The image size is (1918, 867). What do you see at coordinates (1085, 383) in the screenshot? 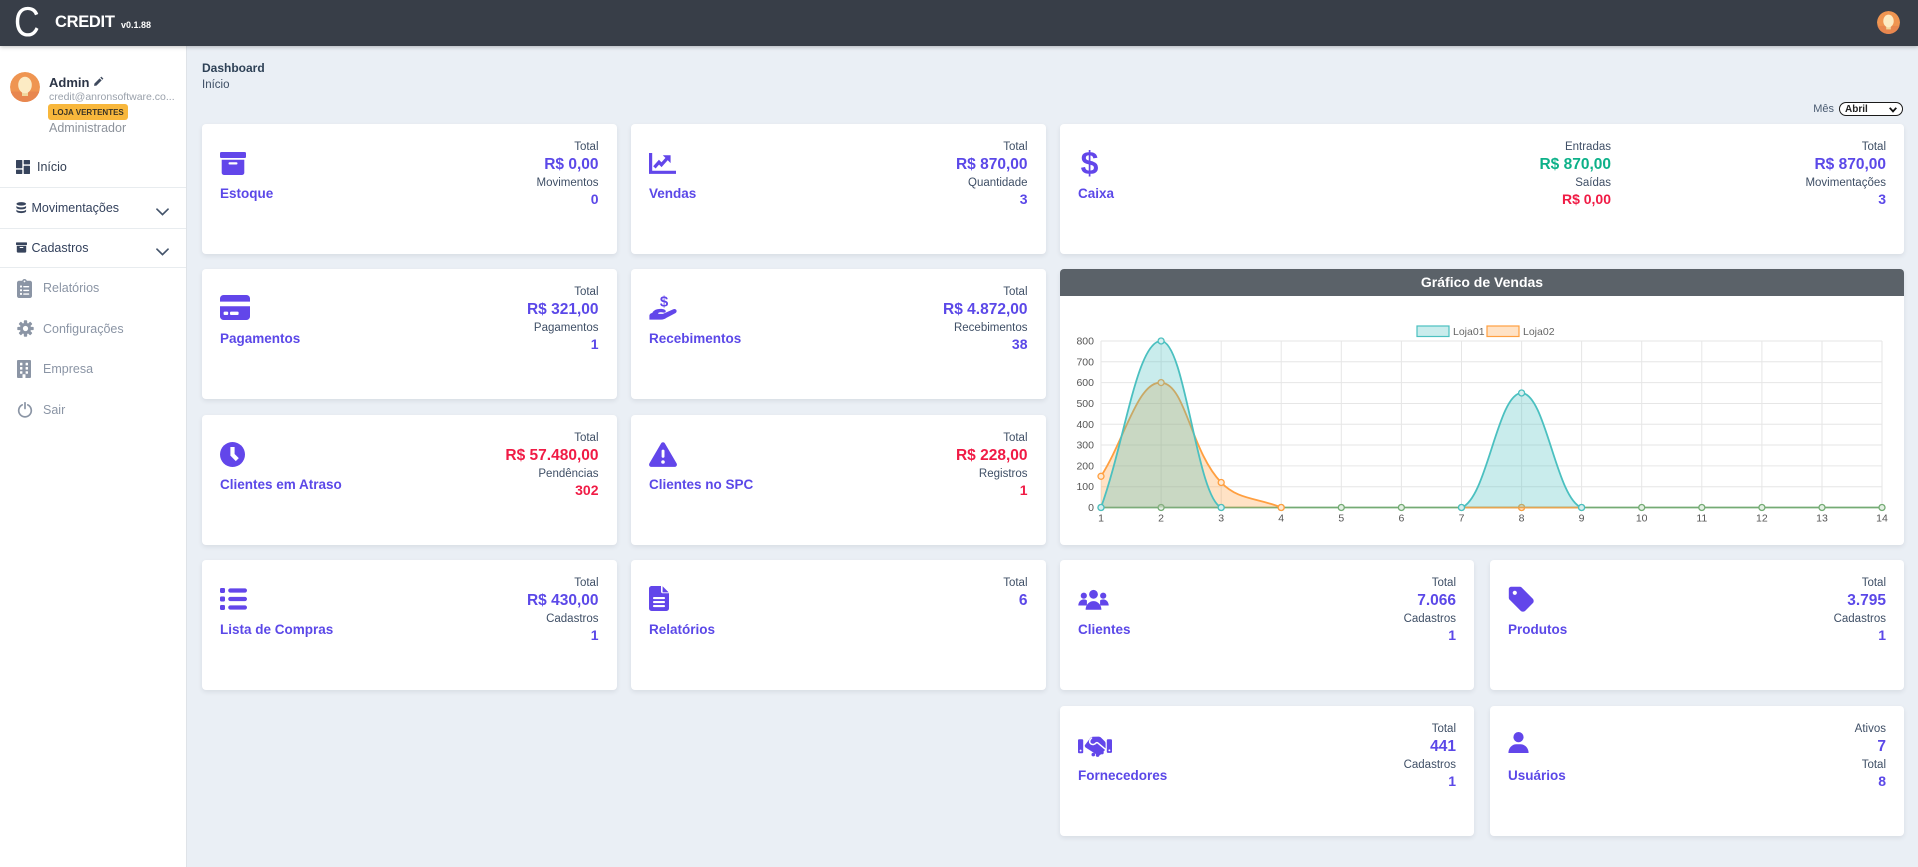
I see `svg-text: 600` at bounding box center [1085, 383].